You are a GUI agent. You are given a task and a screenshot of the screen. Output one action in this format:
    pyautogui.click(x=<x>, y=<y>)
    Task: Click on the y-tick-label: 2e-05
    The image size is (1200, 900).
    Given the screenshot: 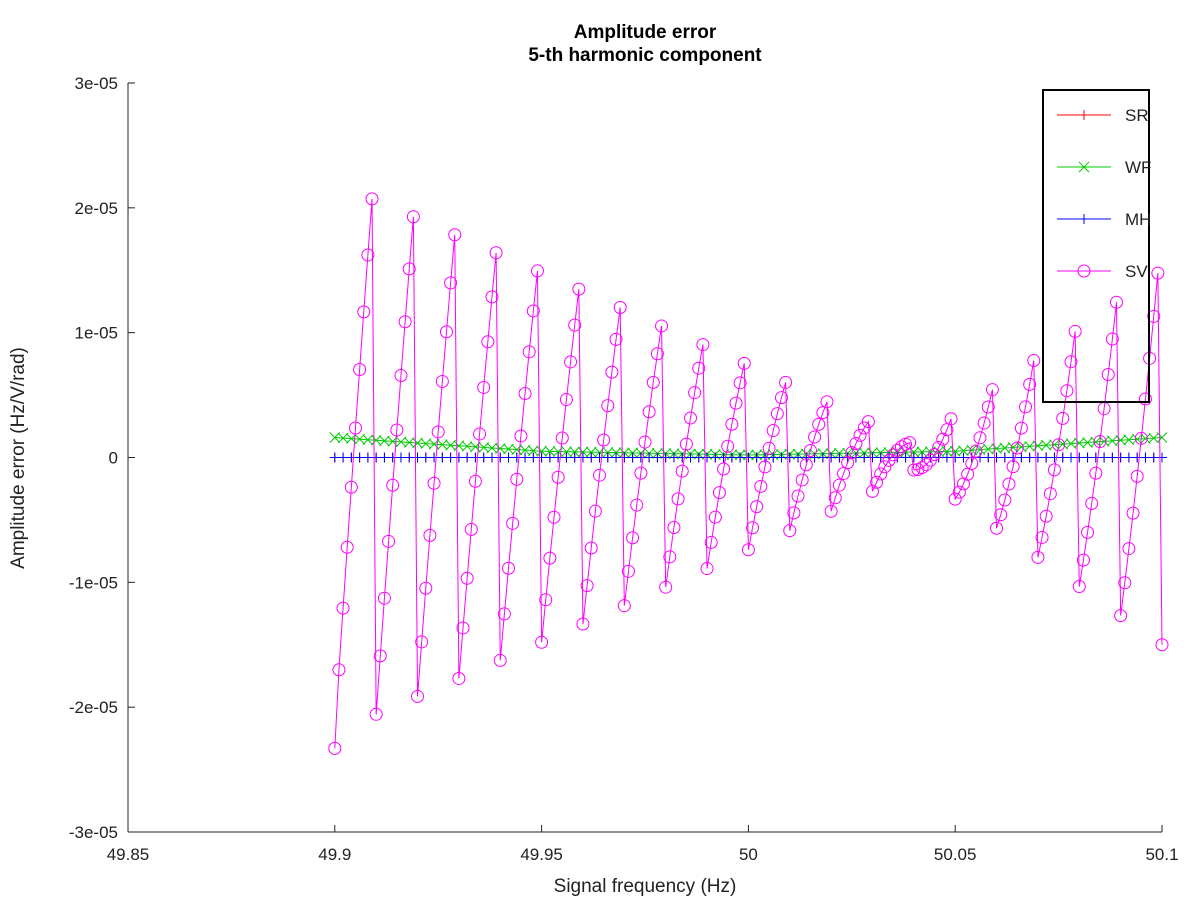 What is the action you would take?
    pyautogui.click(x=96, y=208)
    